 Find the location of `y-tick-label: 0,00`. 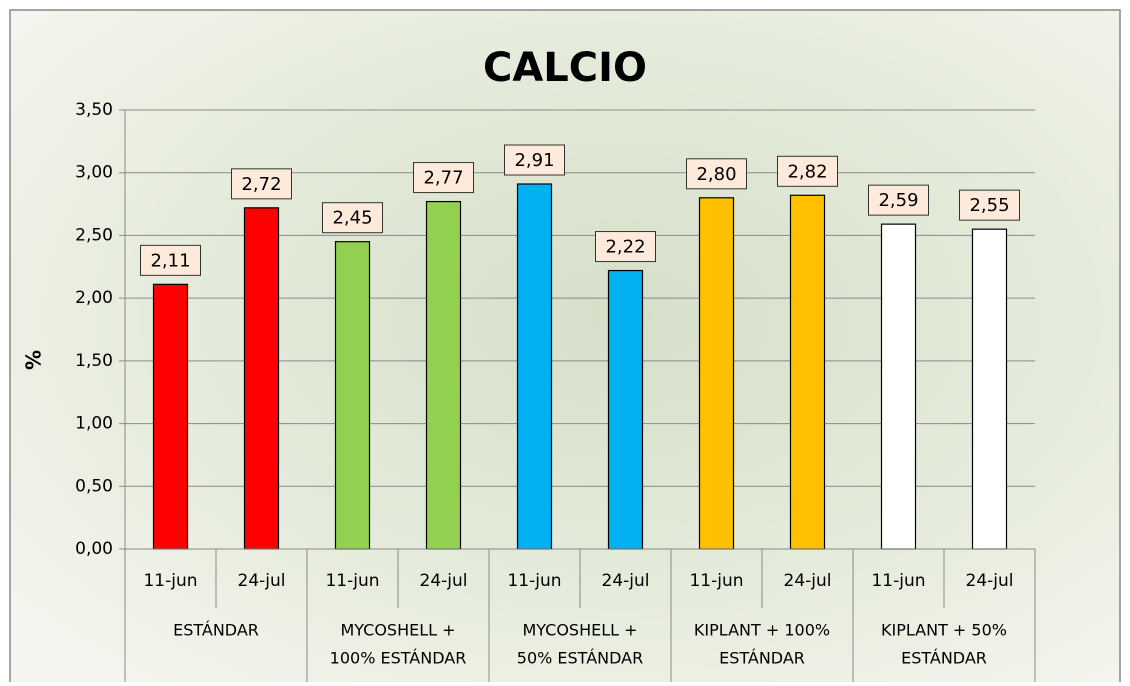

y-tick-label: 0,00 is located at coordinates (94, 549).